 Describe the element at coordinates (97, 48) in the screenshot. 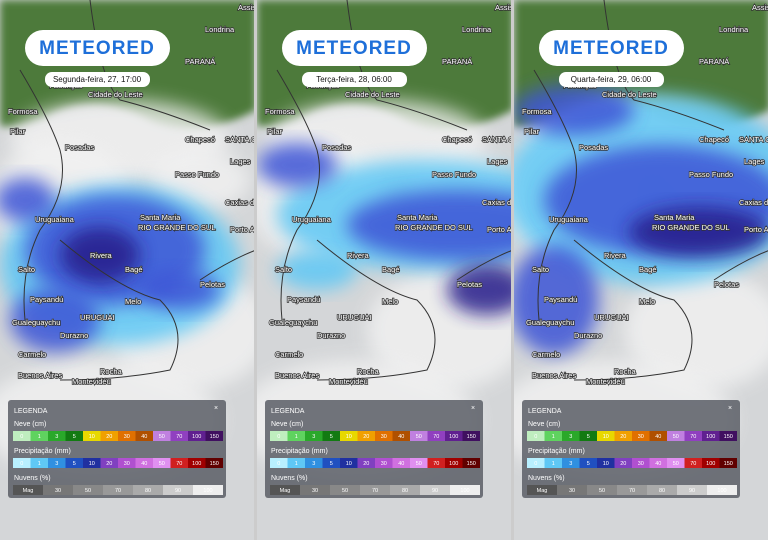

I see `logo-text: METEORED` at that location.